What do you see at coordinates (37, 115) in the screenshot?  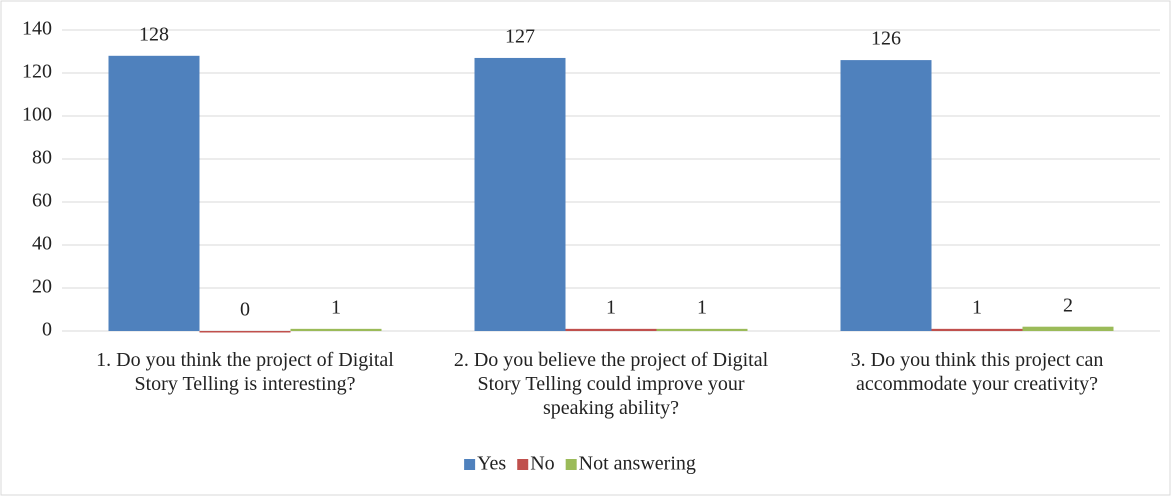 I see `y-tick-label: 100` at bounding box center [37, 115].